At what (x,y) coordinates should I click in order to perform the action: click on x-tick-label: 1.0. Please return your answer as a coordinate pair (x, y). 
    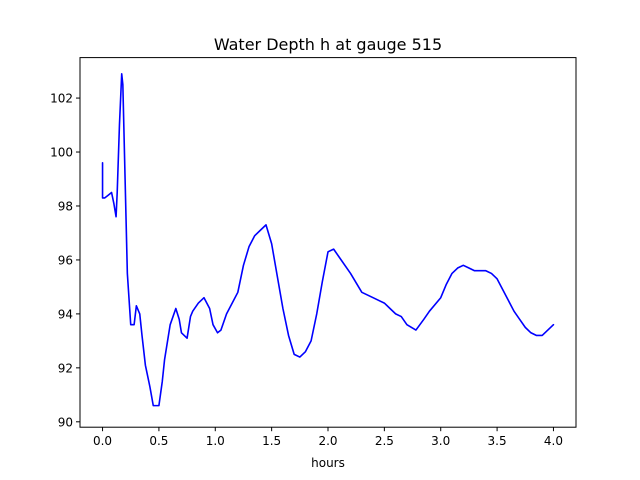
    Looking at the image, I should click on (215, 441).